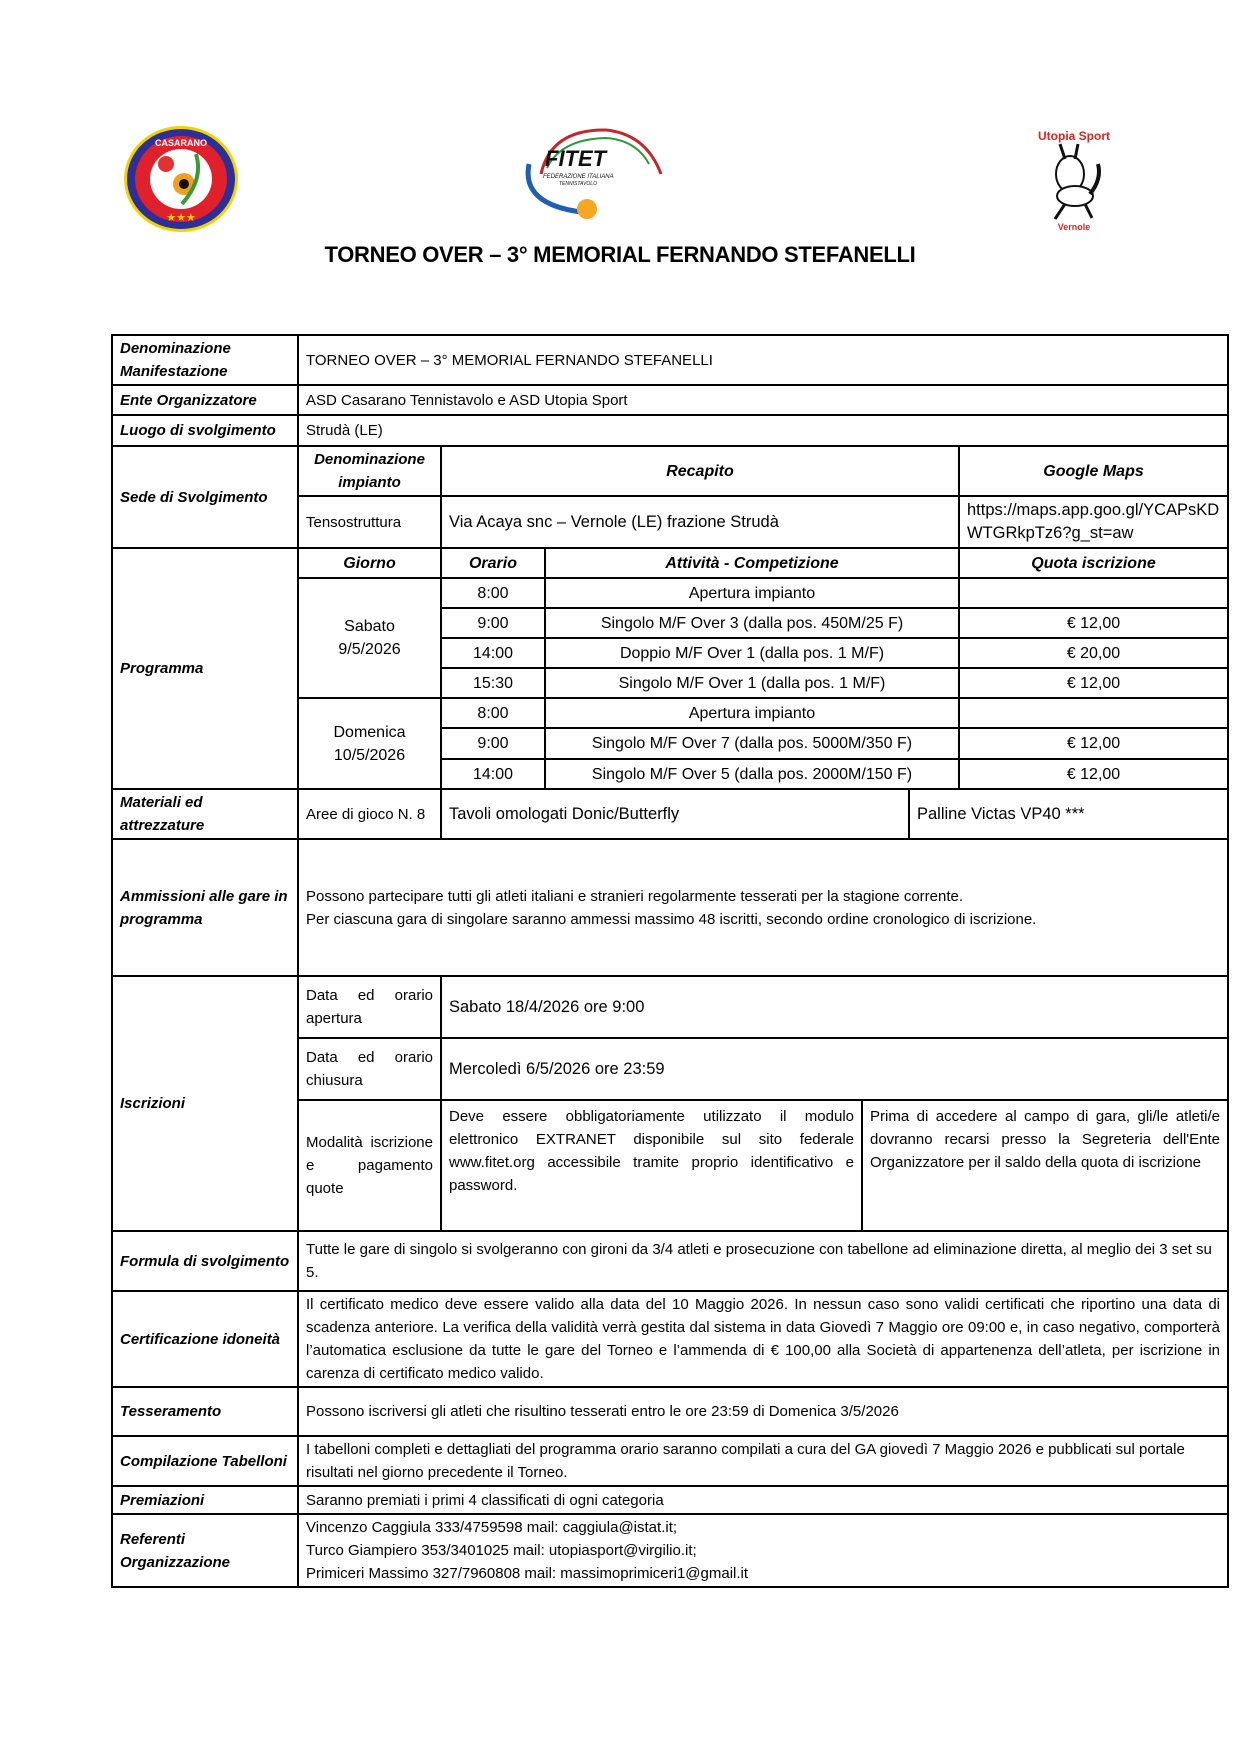  Describe the element at coordinates (181, 143) in the screenshot. I see `svg-text: CASARANO` at that location.